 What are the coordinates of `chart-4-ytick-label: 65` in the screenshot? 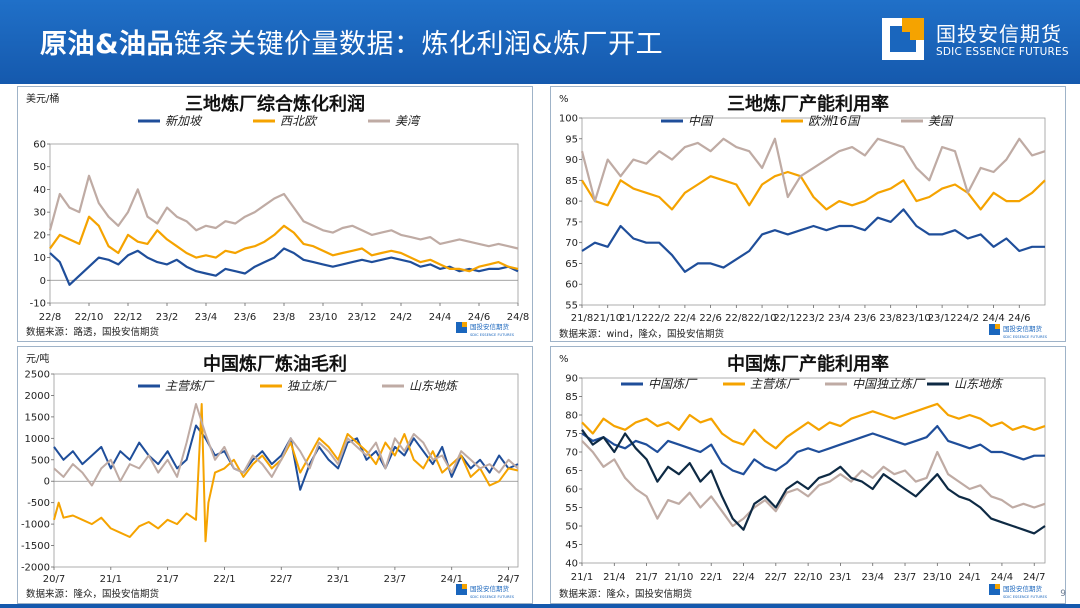 It's located at (571, 471).